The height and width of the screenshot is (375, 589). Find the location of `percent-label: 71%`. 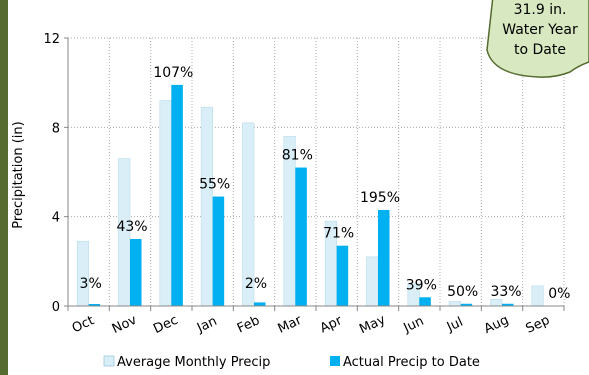

percent-label: 71% is located at coordinates (338, 234).